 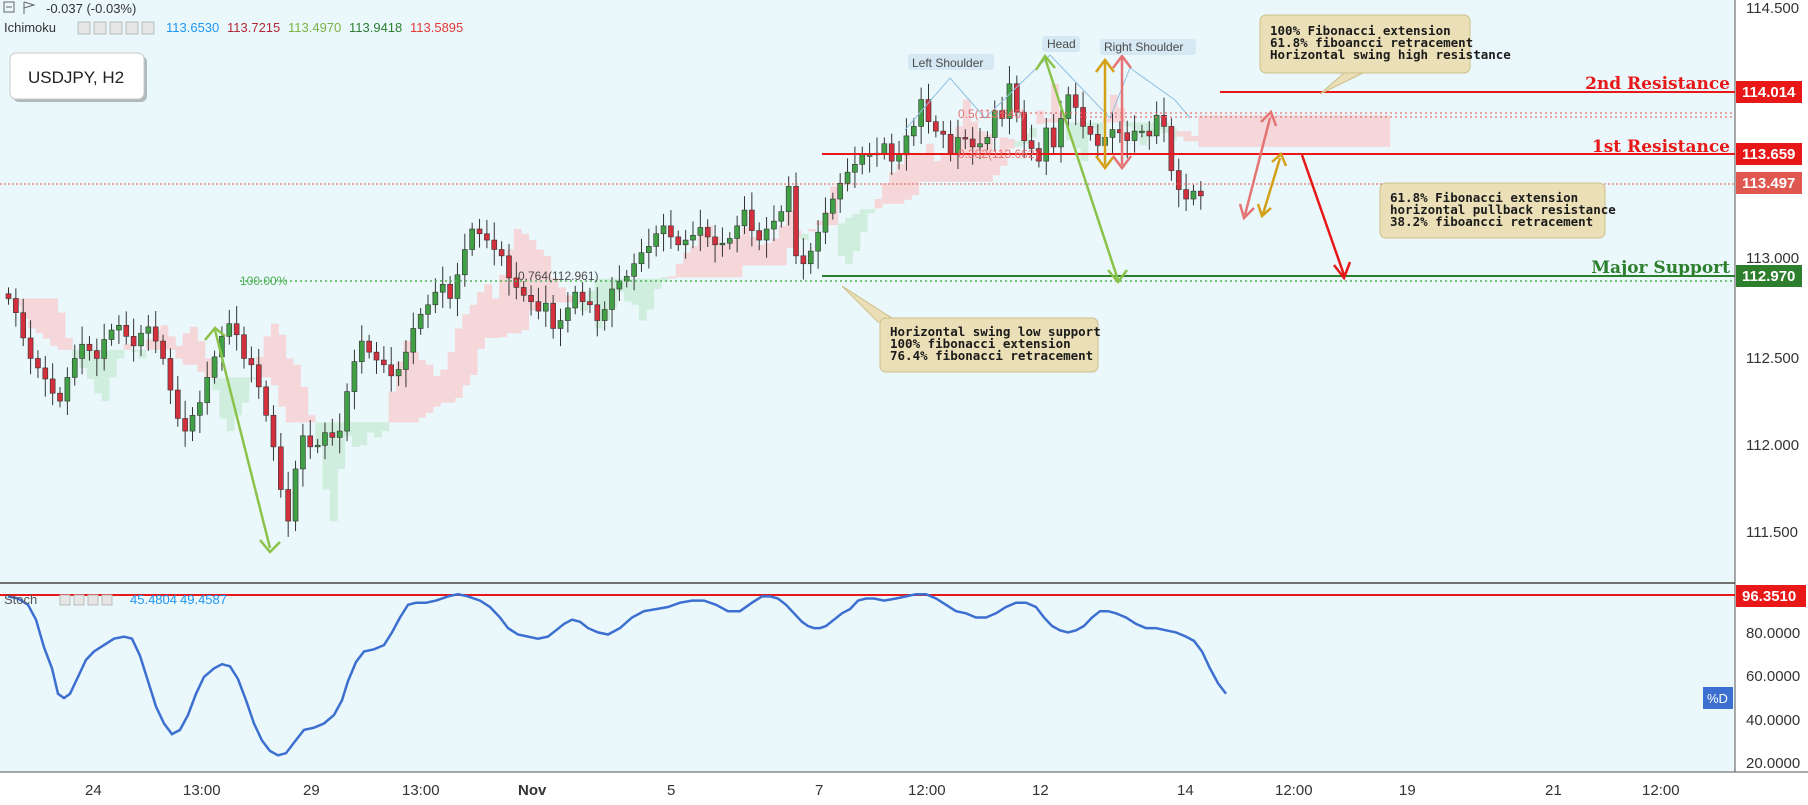 What do you see at coordinates (202, 790) in the screenshot?
I see `x-tick-1300-a: 13:00` at bounding box center [202, 790].